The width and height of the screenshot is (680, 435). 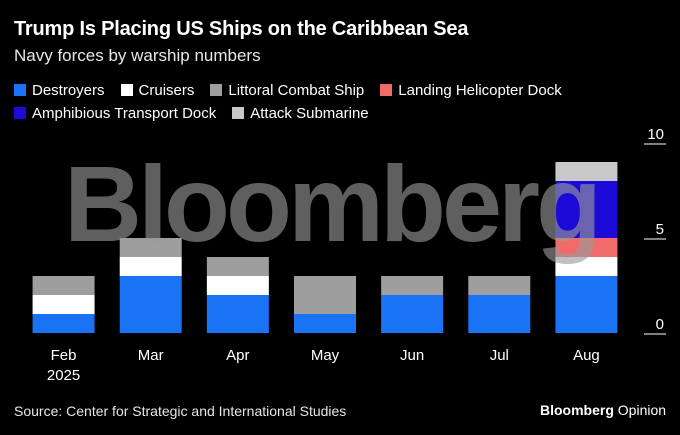 I want to click on legend-item-attack-submarine: Attack Submarine, so click(x=300, y=113).